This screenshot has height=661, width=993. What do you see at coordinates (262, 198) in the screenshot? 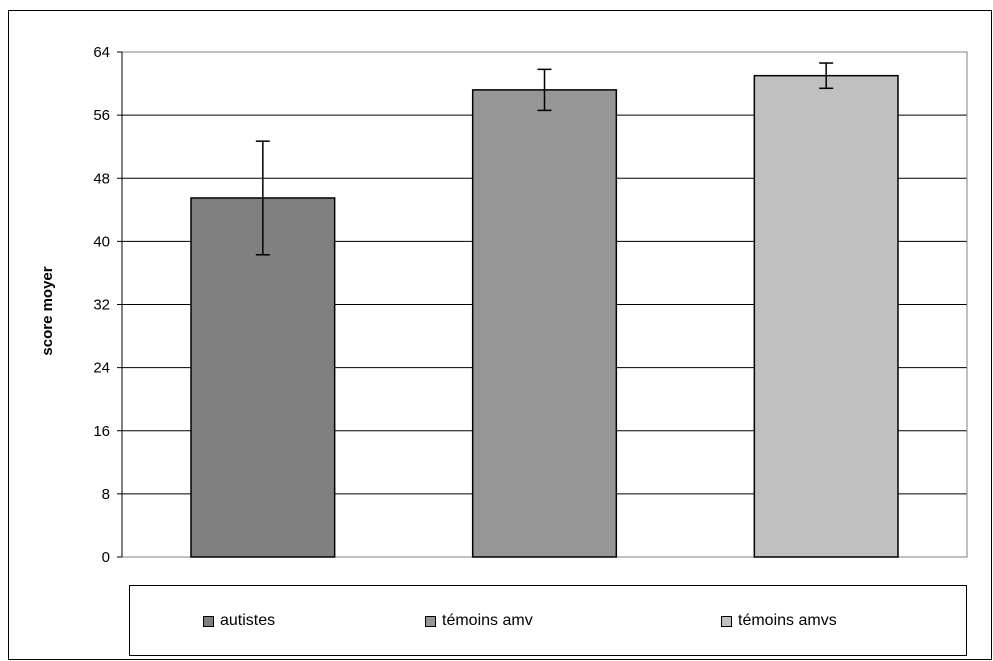
I see `error-bar-autistes` at bounding box center [262, 198].